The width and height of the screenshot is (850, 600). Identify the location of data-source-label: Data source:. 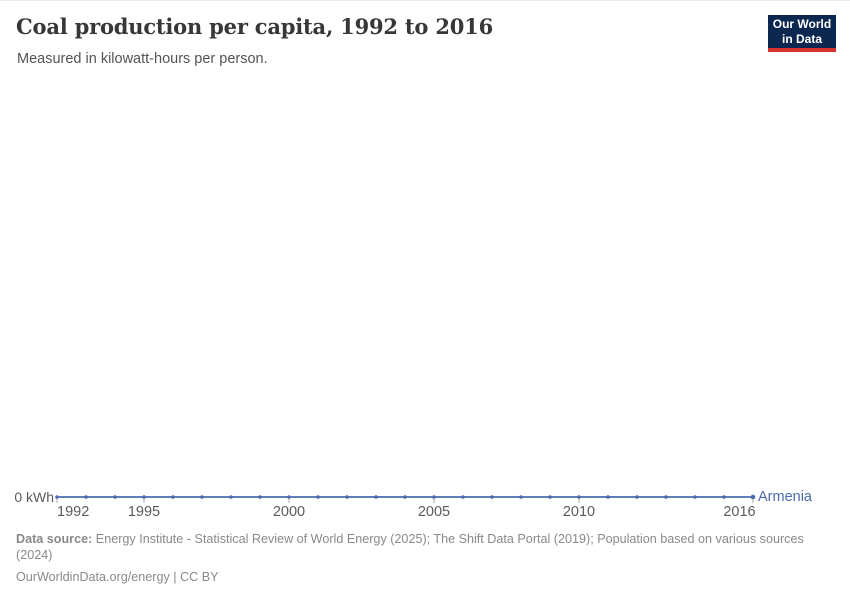
(54, 539).